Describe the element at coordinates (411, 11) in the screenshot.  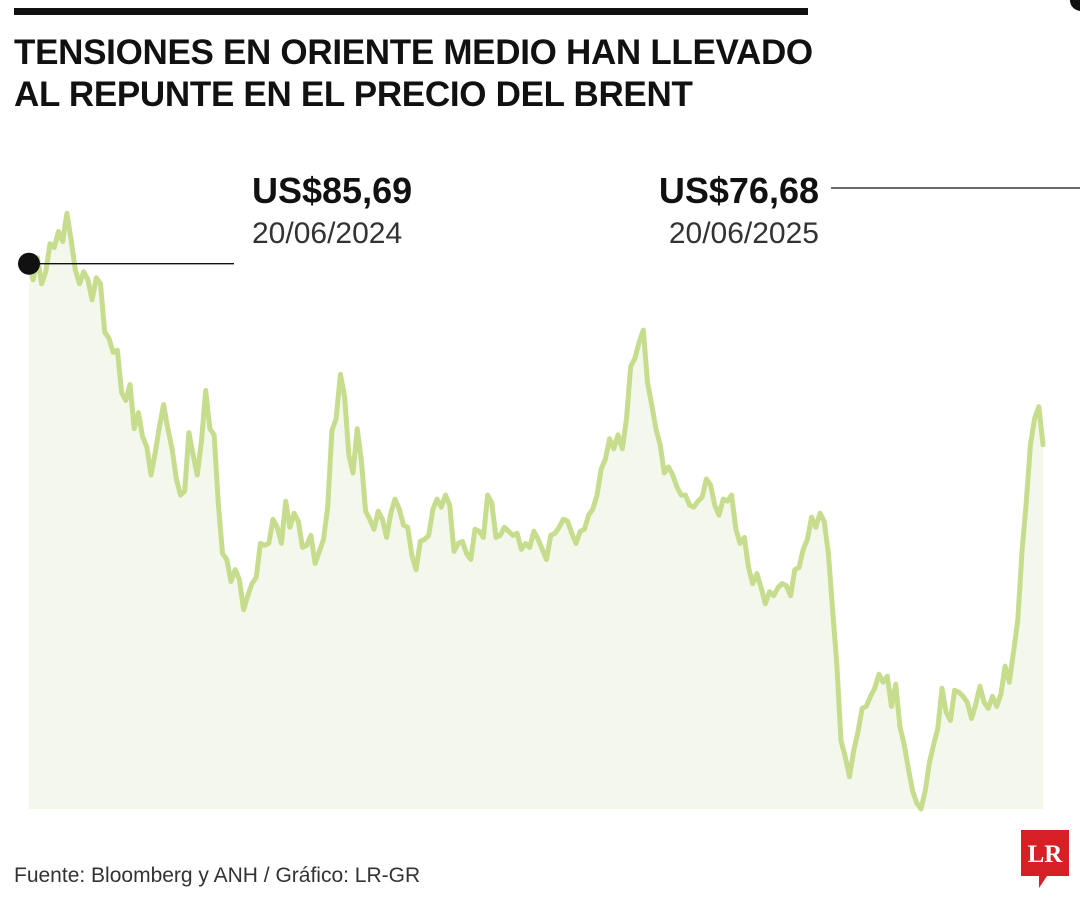
I see `top-rule` at that location.